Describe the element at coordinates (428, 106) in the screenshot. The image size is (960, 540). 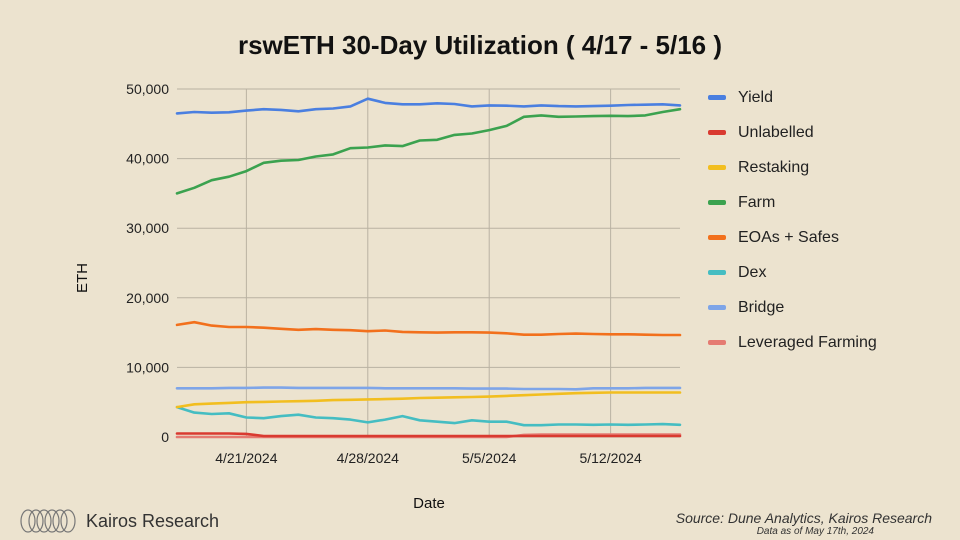
I see `series-line-yield` at that location.